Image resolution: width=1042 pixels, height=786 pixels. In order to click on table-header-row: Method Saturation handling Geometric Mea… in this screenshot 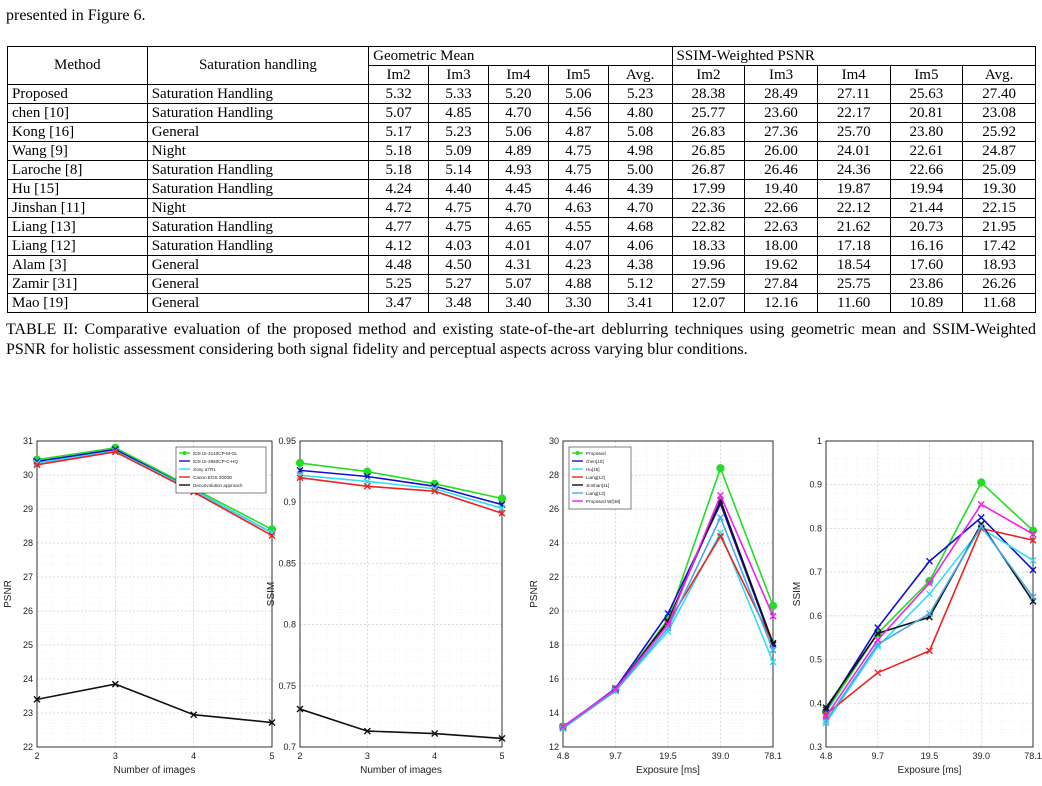, I will do `click(522, 65)`.